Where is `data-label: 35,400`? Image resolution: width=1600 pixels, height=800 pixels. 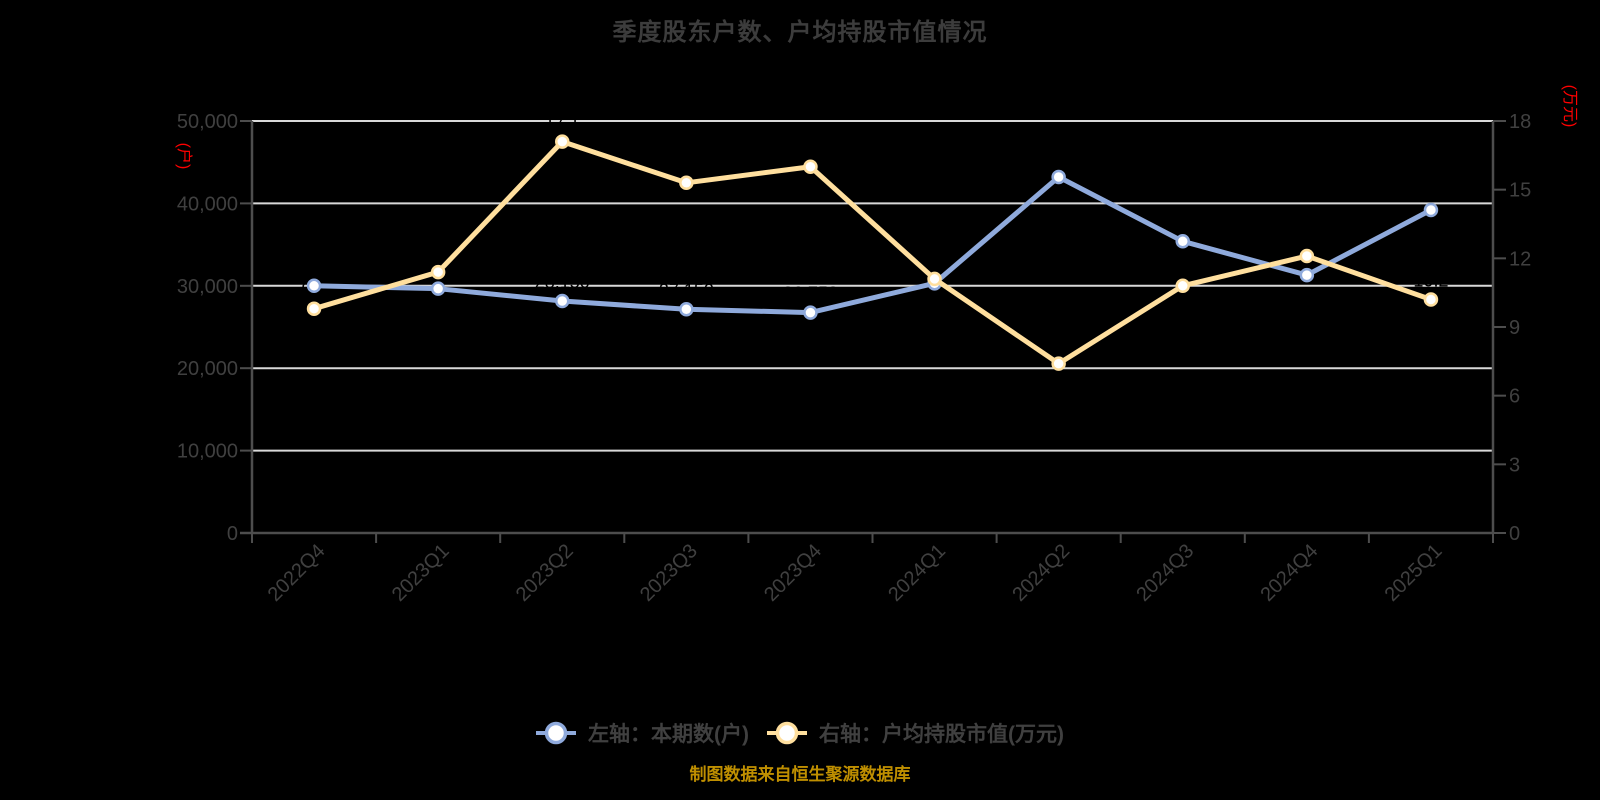
data-label: 35,400 is located at coordinates (1182, 222).